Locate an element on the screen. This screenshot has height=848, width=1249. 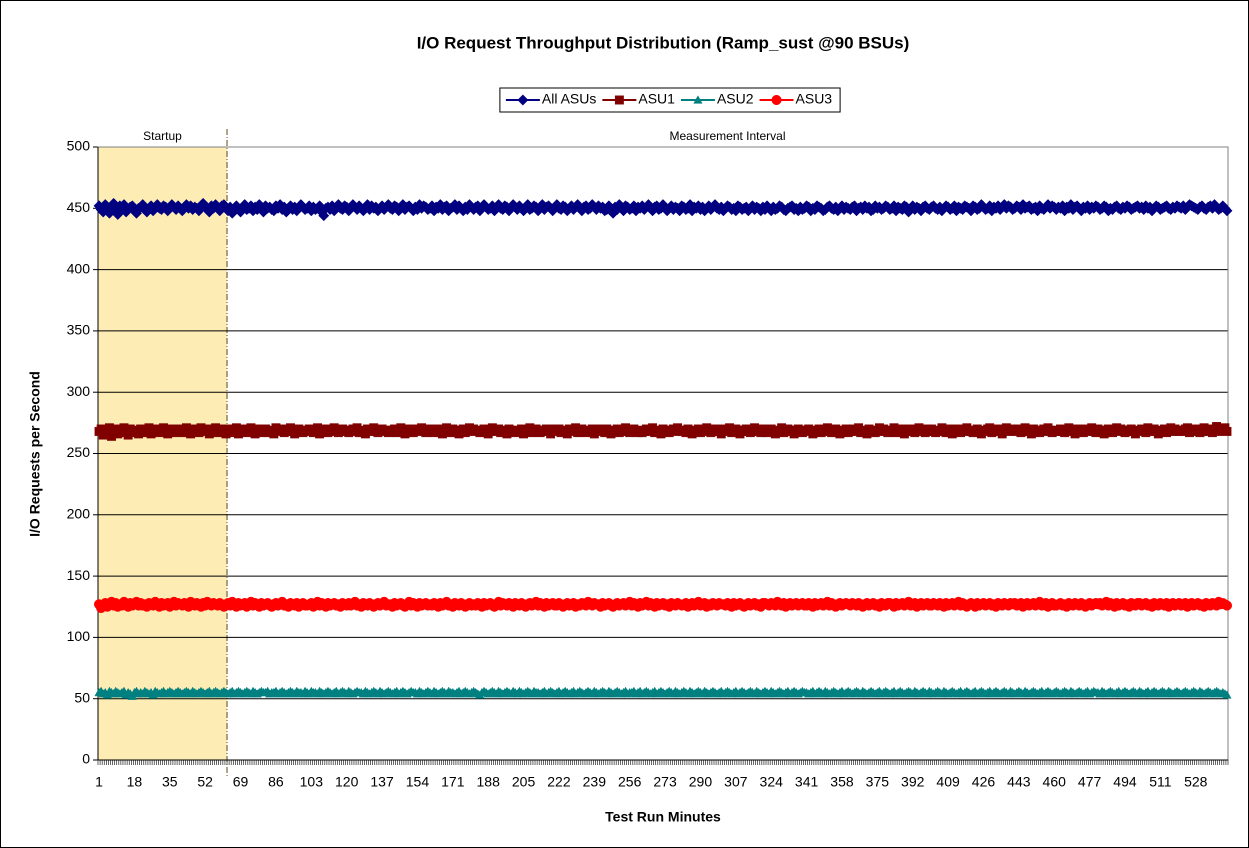
x-tick-label: 256 is located at coordinates (630, 782).